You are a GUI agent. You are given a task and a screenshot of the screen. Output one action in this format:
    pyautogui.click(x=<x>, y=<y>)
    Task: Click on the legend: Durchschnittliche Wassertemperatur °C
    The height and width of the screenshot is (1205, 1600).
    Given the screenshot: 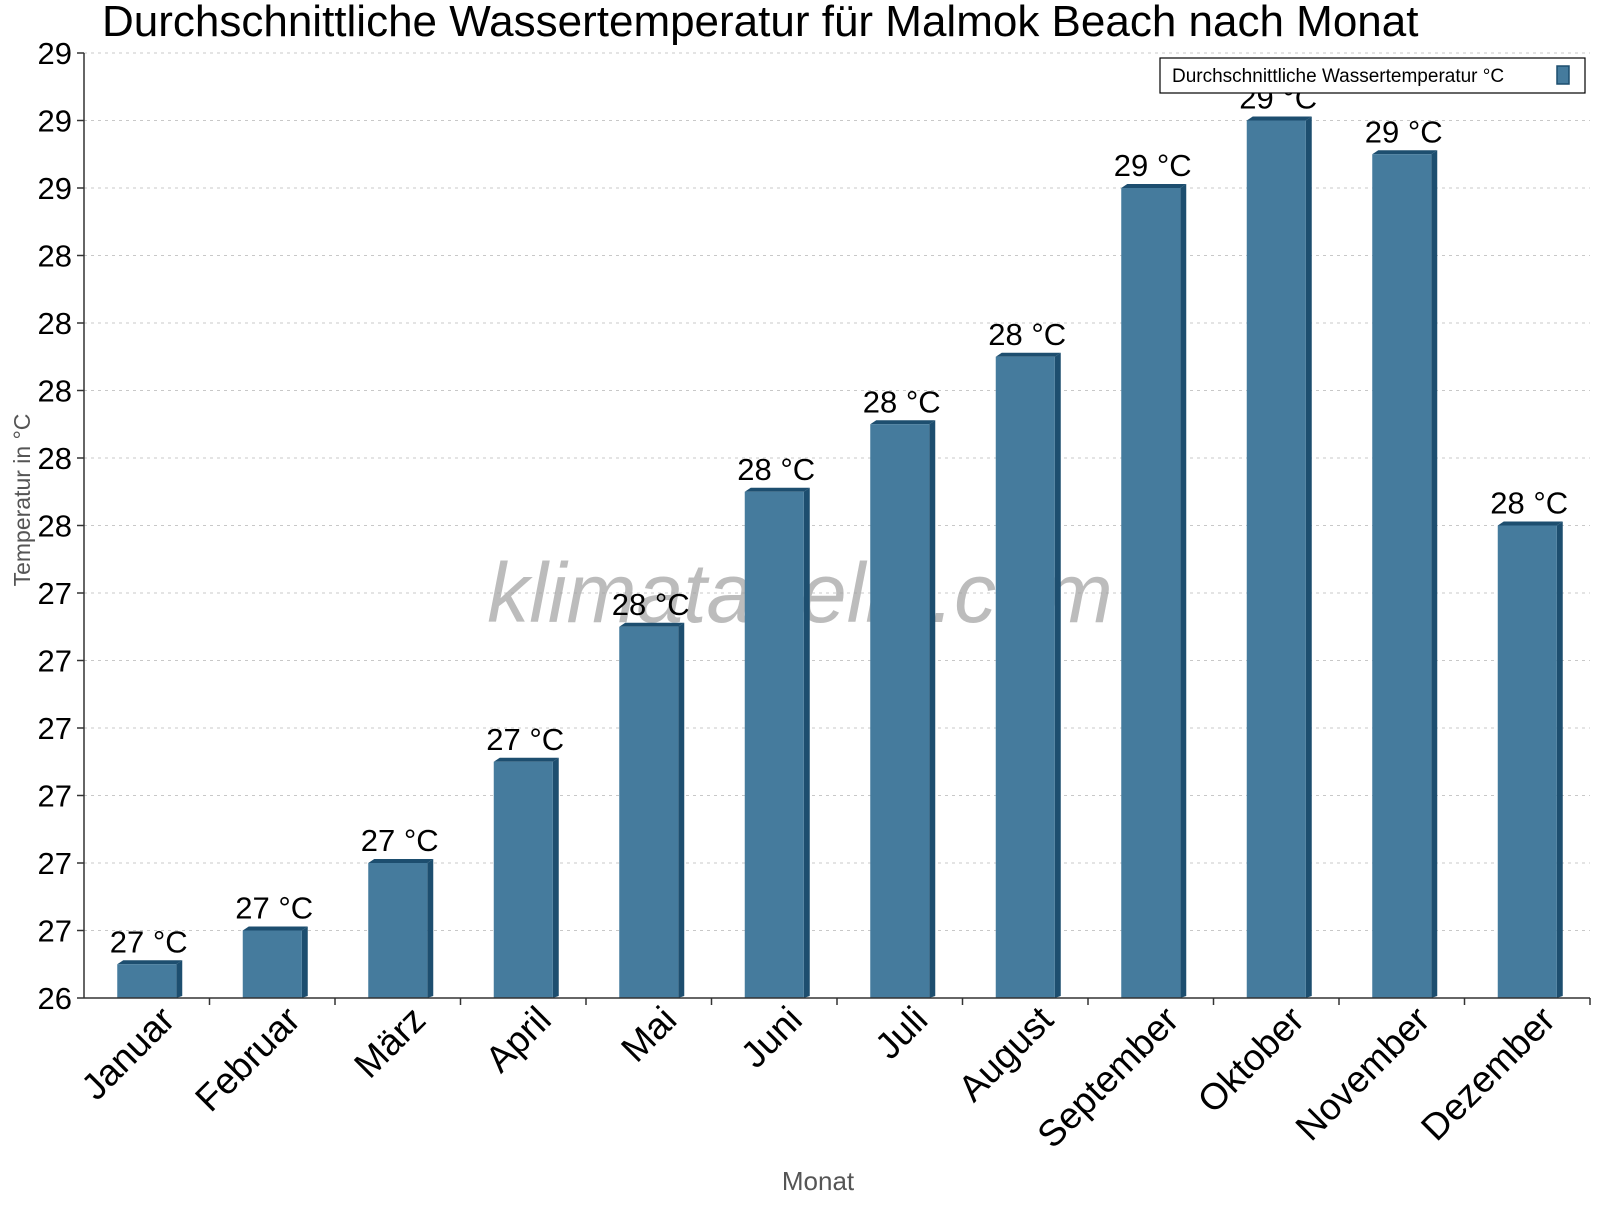 What is the action you would take?
    pyautogui.click(x=1372, y=75)
    